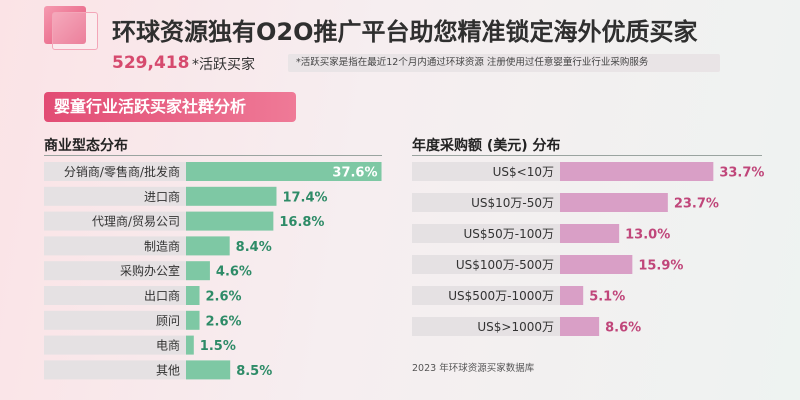 The width and height of the screenshot is (800, 400). I want to click on bar-row: 制造商 8.4%, so click(158, 246).